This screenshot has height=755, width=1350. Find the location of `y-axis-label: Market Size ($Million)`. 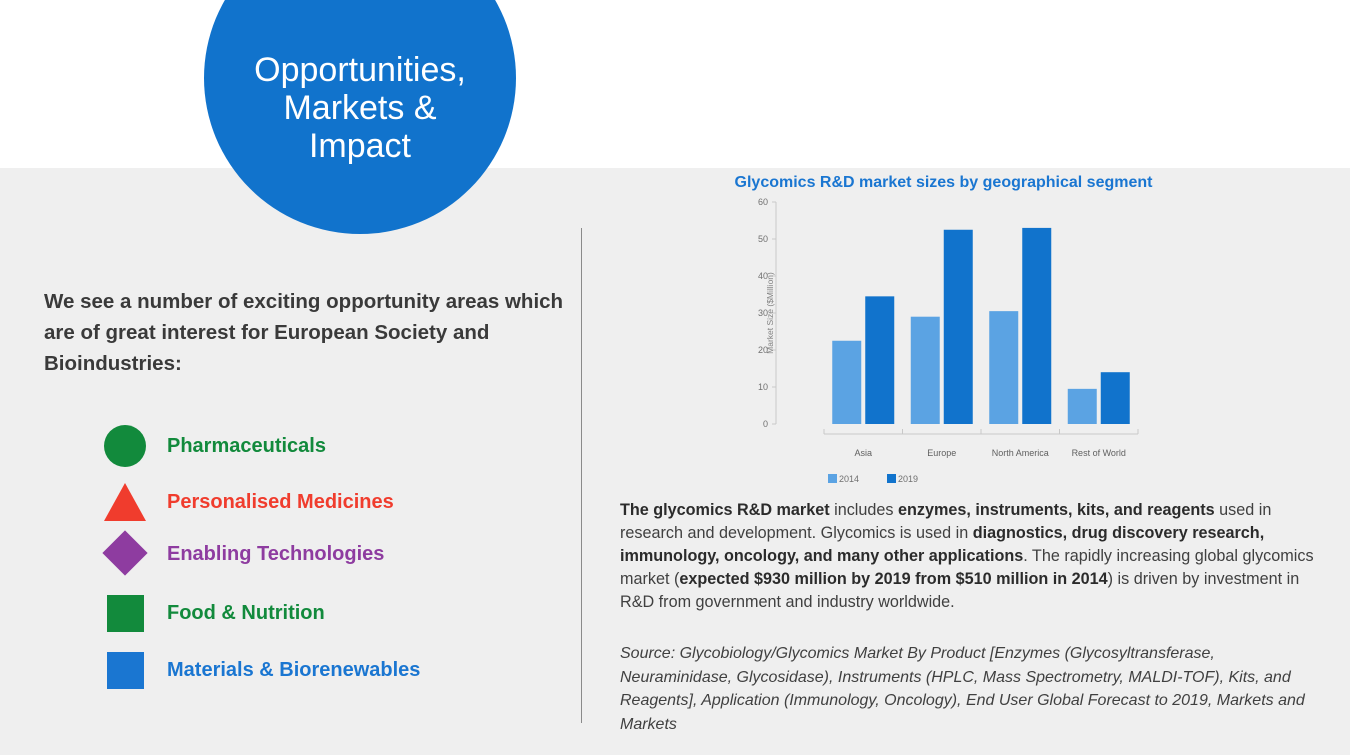

y-axis-label: Market Size ($Million) is located at coordinates (770, 313).